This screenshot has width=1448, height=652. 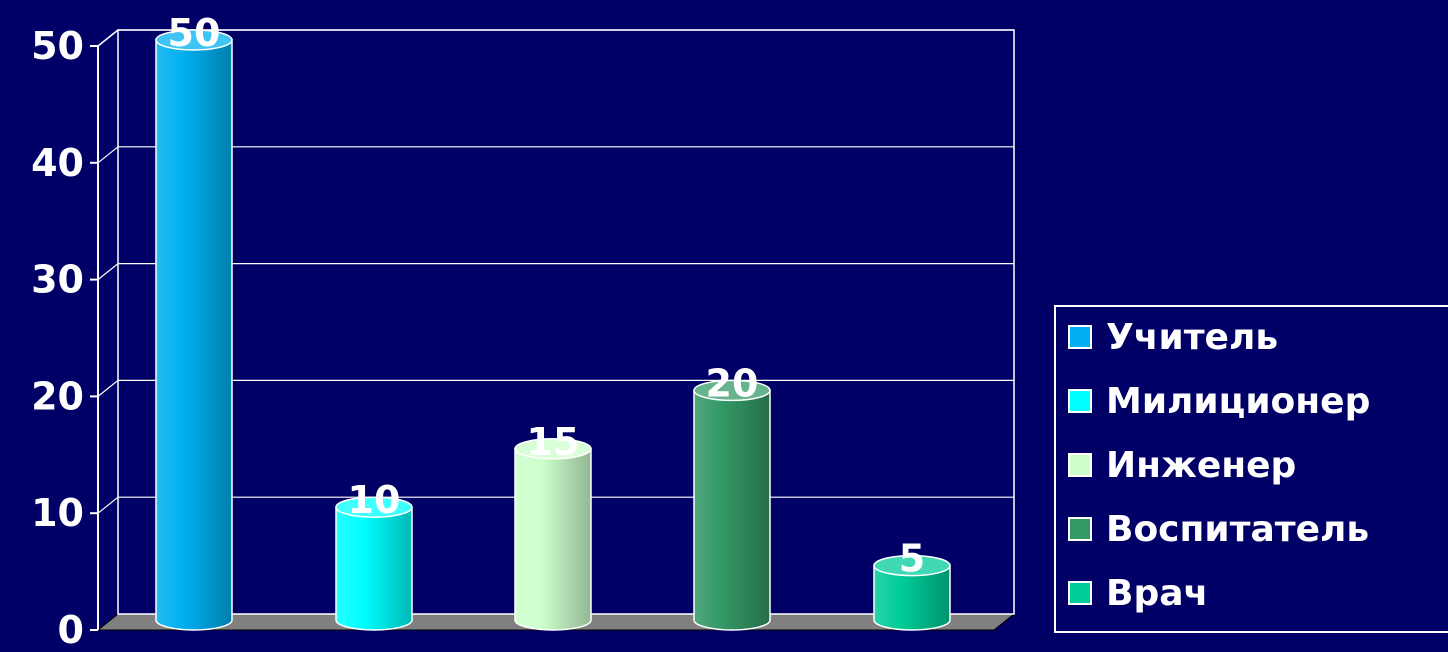 What do you see at coordinates (1238, 529) in the screenshot?
I see `legend-label: Воспитатель` at bounding box center [1238, 529].